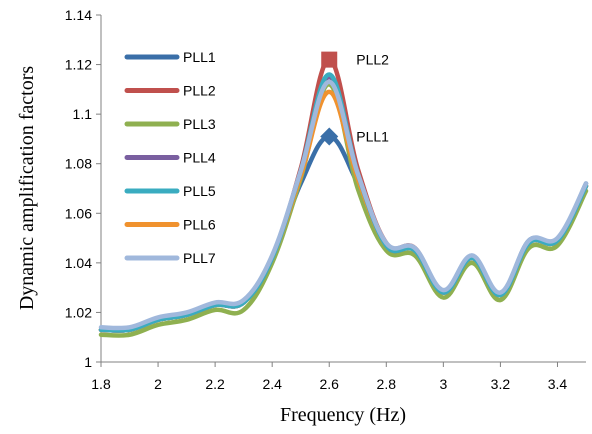  What do you see at coordinates (78, 312) in the screenshot?
I see `y-tick-label: 1.02` at bounding box center [78, 312].